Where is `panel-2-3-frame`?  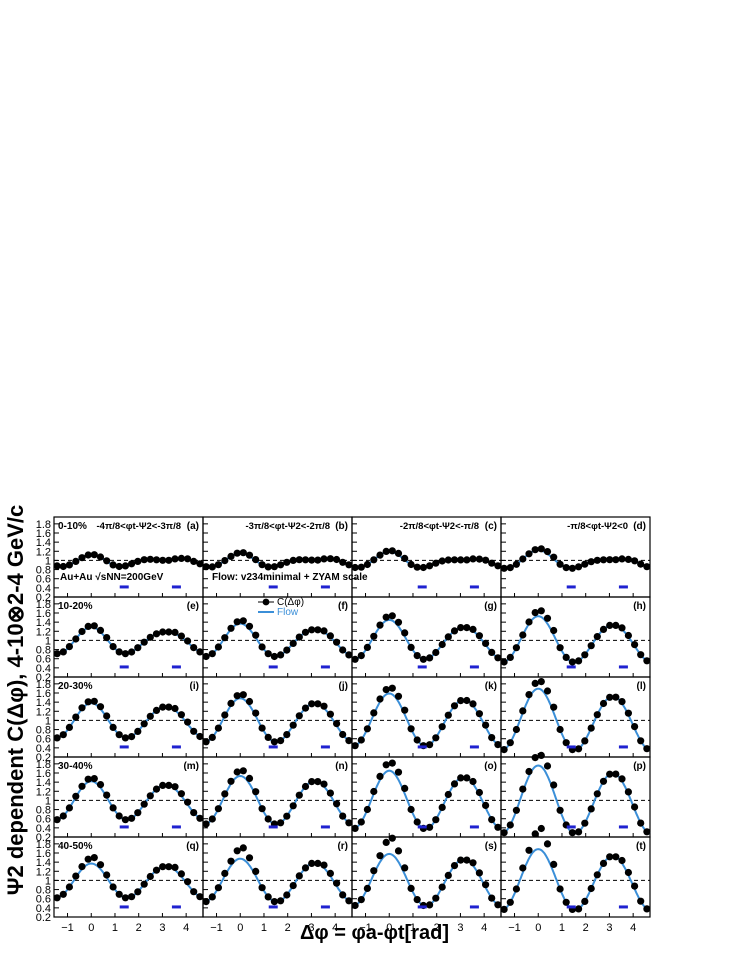
panel-2-3-frame is located at coordinates (575, 717).